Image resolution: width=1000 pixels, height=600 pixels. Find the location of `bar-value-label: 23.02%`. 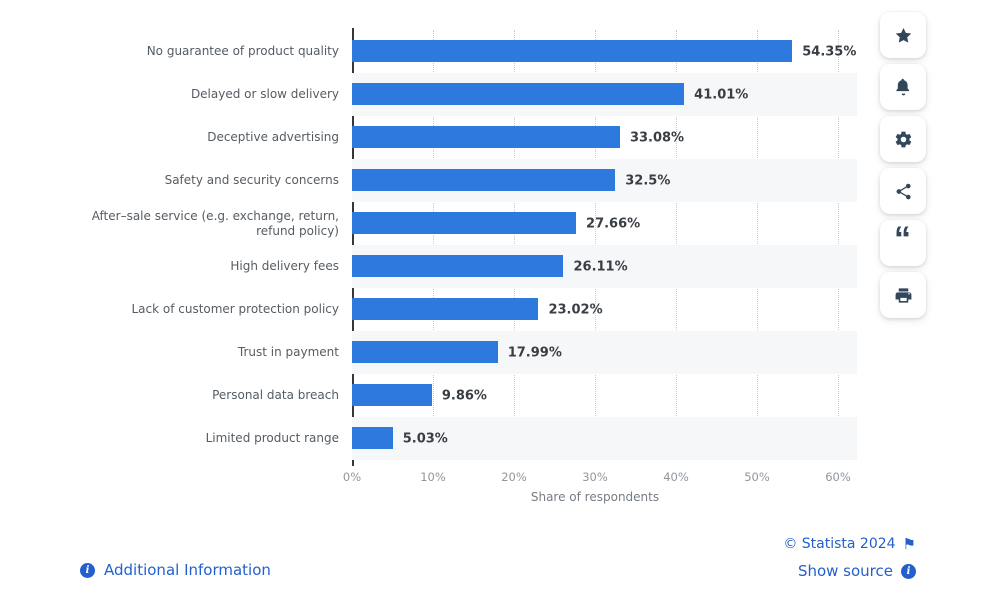

bar-value-label: 23.02% is located at coordinates (575, 309).